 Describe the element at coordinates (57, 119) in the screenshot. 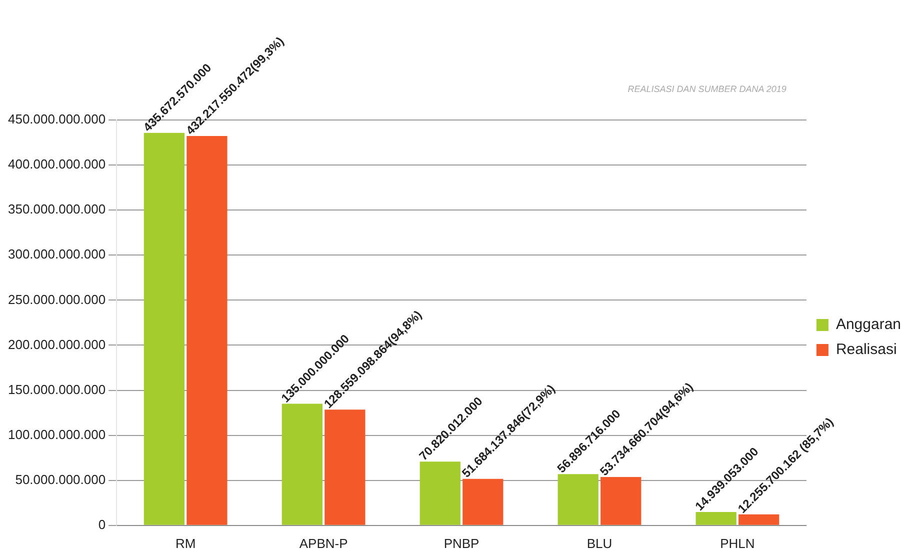

I see `y-tick-label: 450.000.000.000` at that location.